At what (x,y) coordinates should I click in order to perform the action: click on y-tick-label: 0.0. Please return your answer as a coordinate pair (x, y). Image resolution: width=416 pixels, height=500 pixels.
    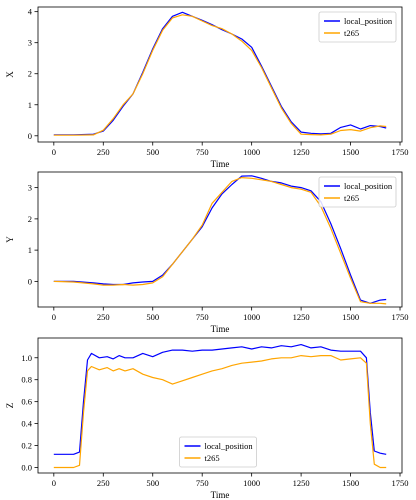
    Looking at the image, I should click on (26, 468).